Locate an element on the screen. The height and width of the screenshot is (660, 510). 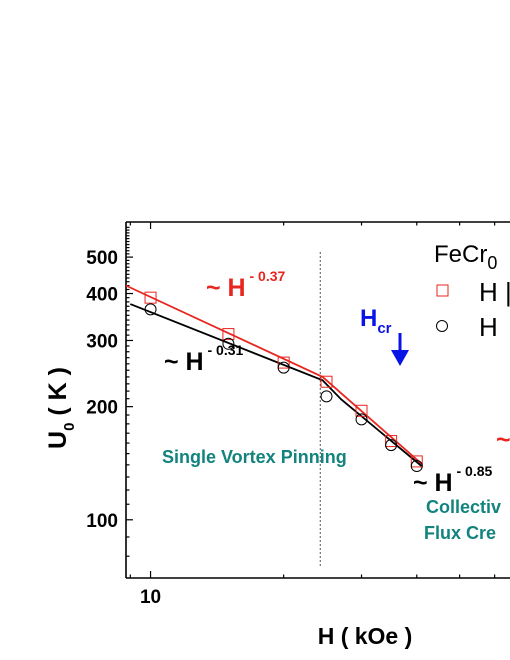
y-tick-label: 100 is located at coordinates (102, 521).